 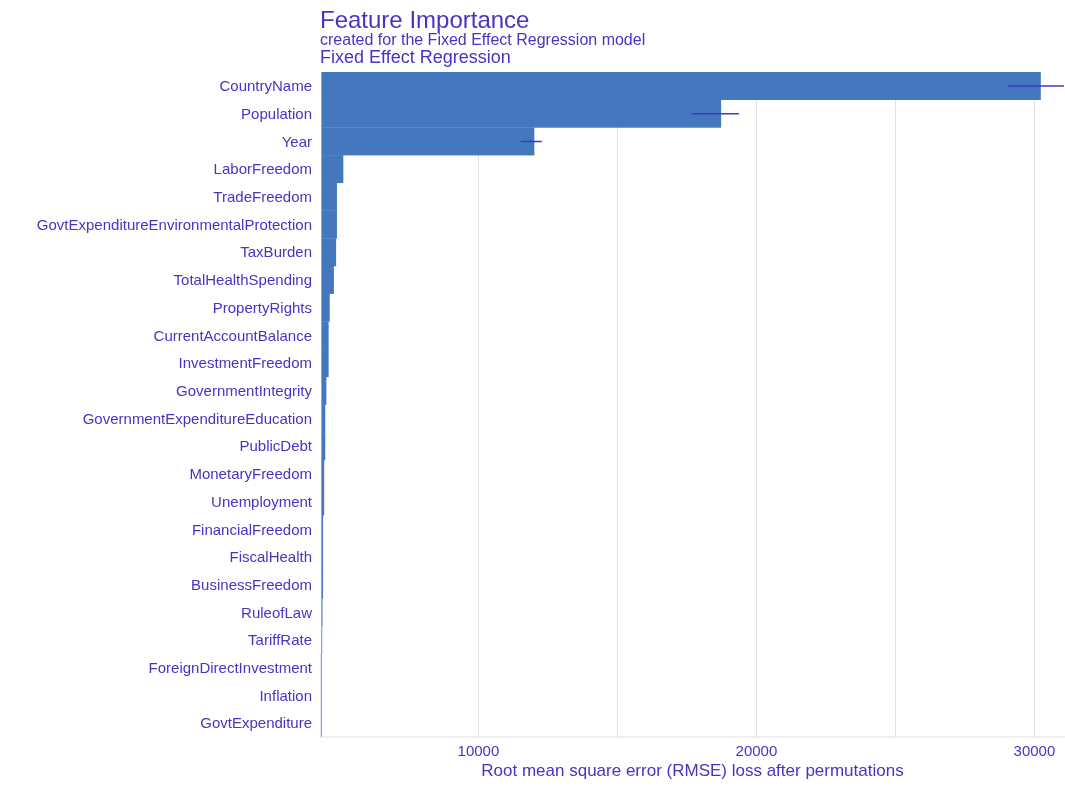 What do you see at coordinates (276, 252) in the screenshot?
I see `y-tick-label: TaxBurden` at bounding box center [276, 252].